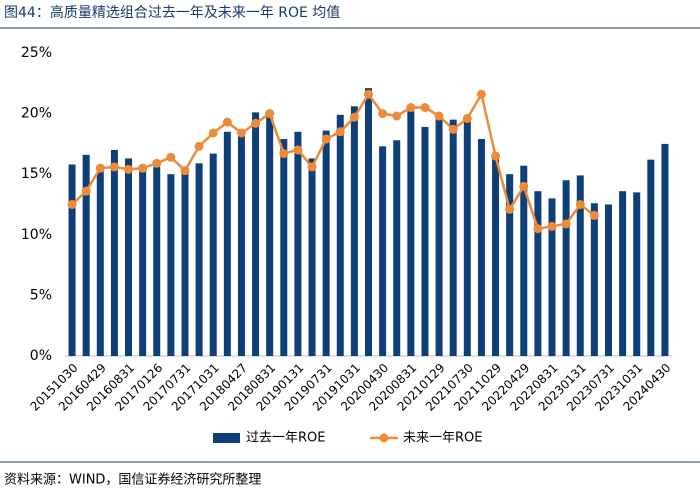  Describe the element at coordinates (36, 53) in the screenshot. I see `y-tick-label: 25%` at that location.